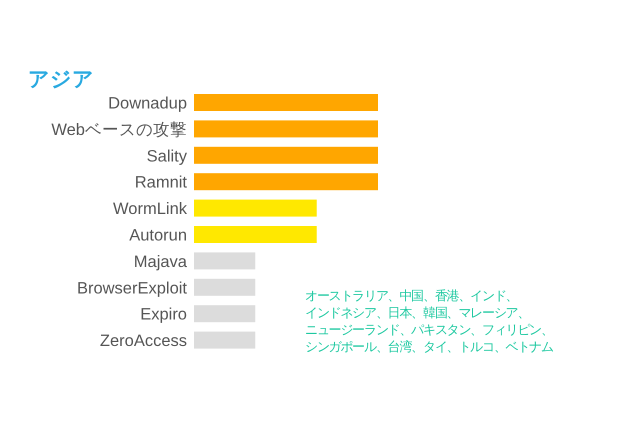  I want to click on y-tick-label: Webベースの攻撃, so click(119, 129).